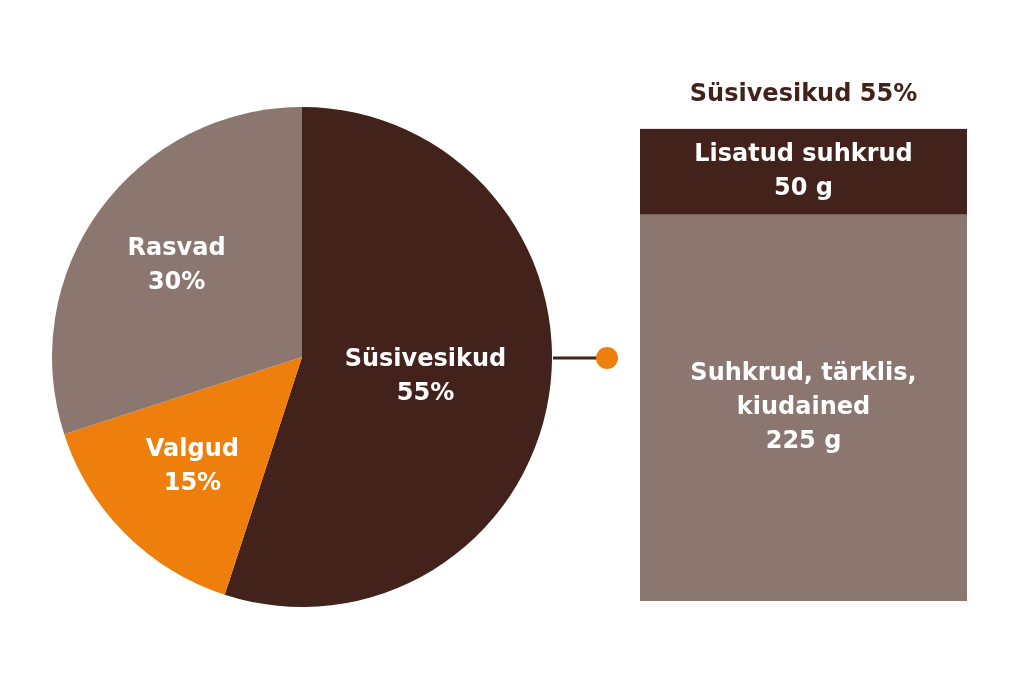  What do you see at coordinates (803, 389) in the screenshot?
I see `series-label: Suhkrud, tärklis, kiudained` at bounding box center [803, 389].